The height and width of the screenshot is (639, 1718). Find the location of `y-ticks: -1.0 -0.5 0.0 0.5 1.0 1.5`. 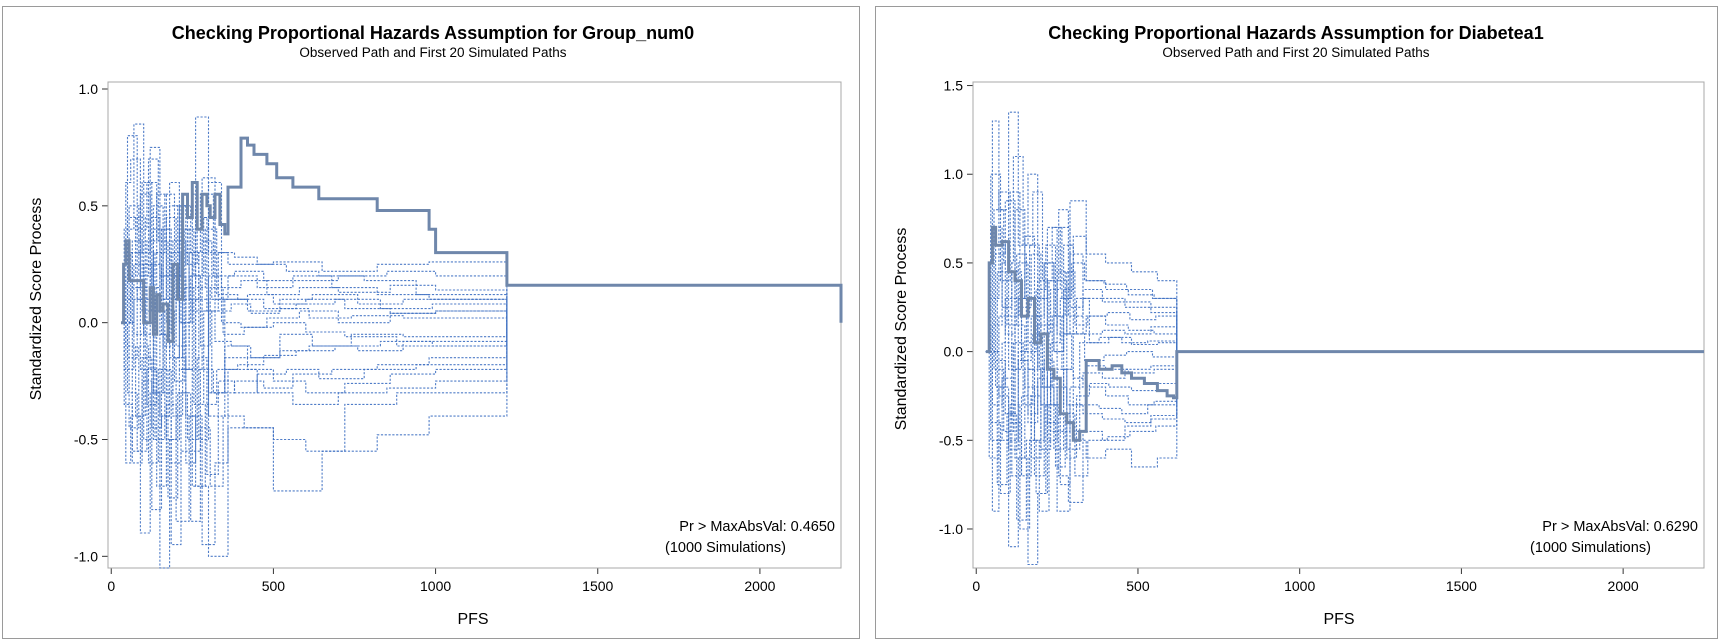

y-ticks: -1.0 -0.5 0.0 0.5 1.0 1.5 is located at coordinates (956, 307).